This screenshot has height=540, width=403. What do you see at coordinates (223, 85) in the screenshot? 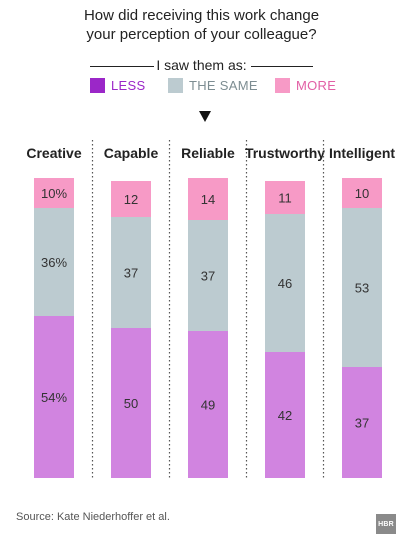
I see `legend-label-same: THE SAME` at bounding box center [223, 85].